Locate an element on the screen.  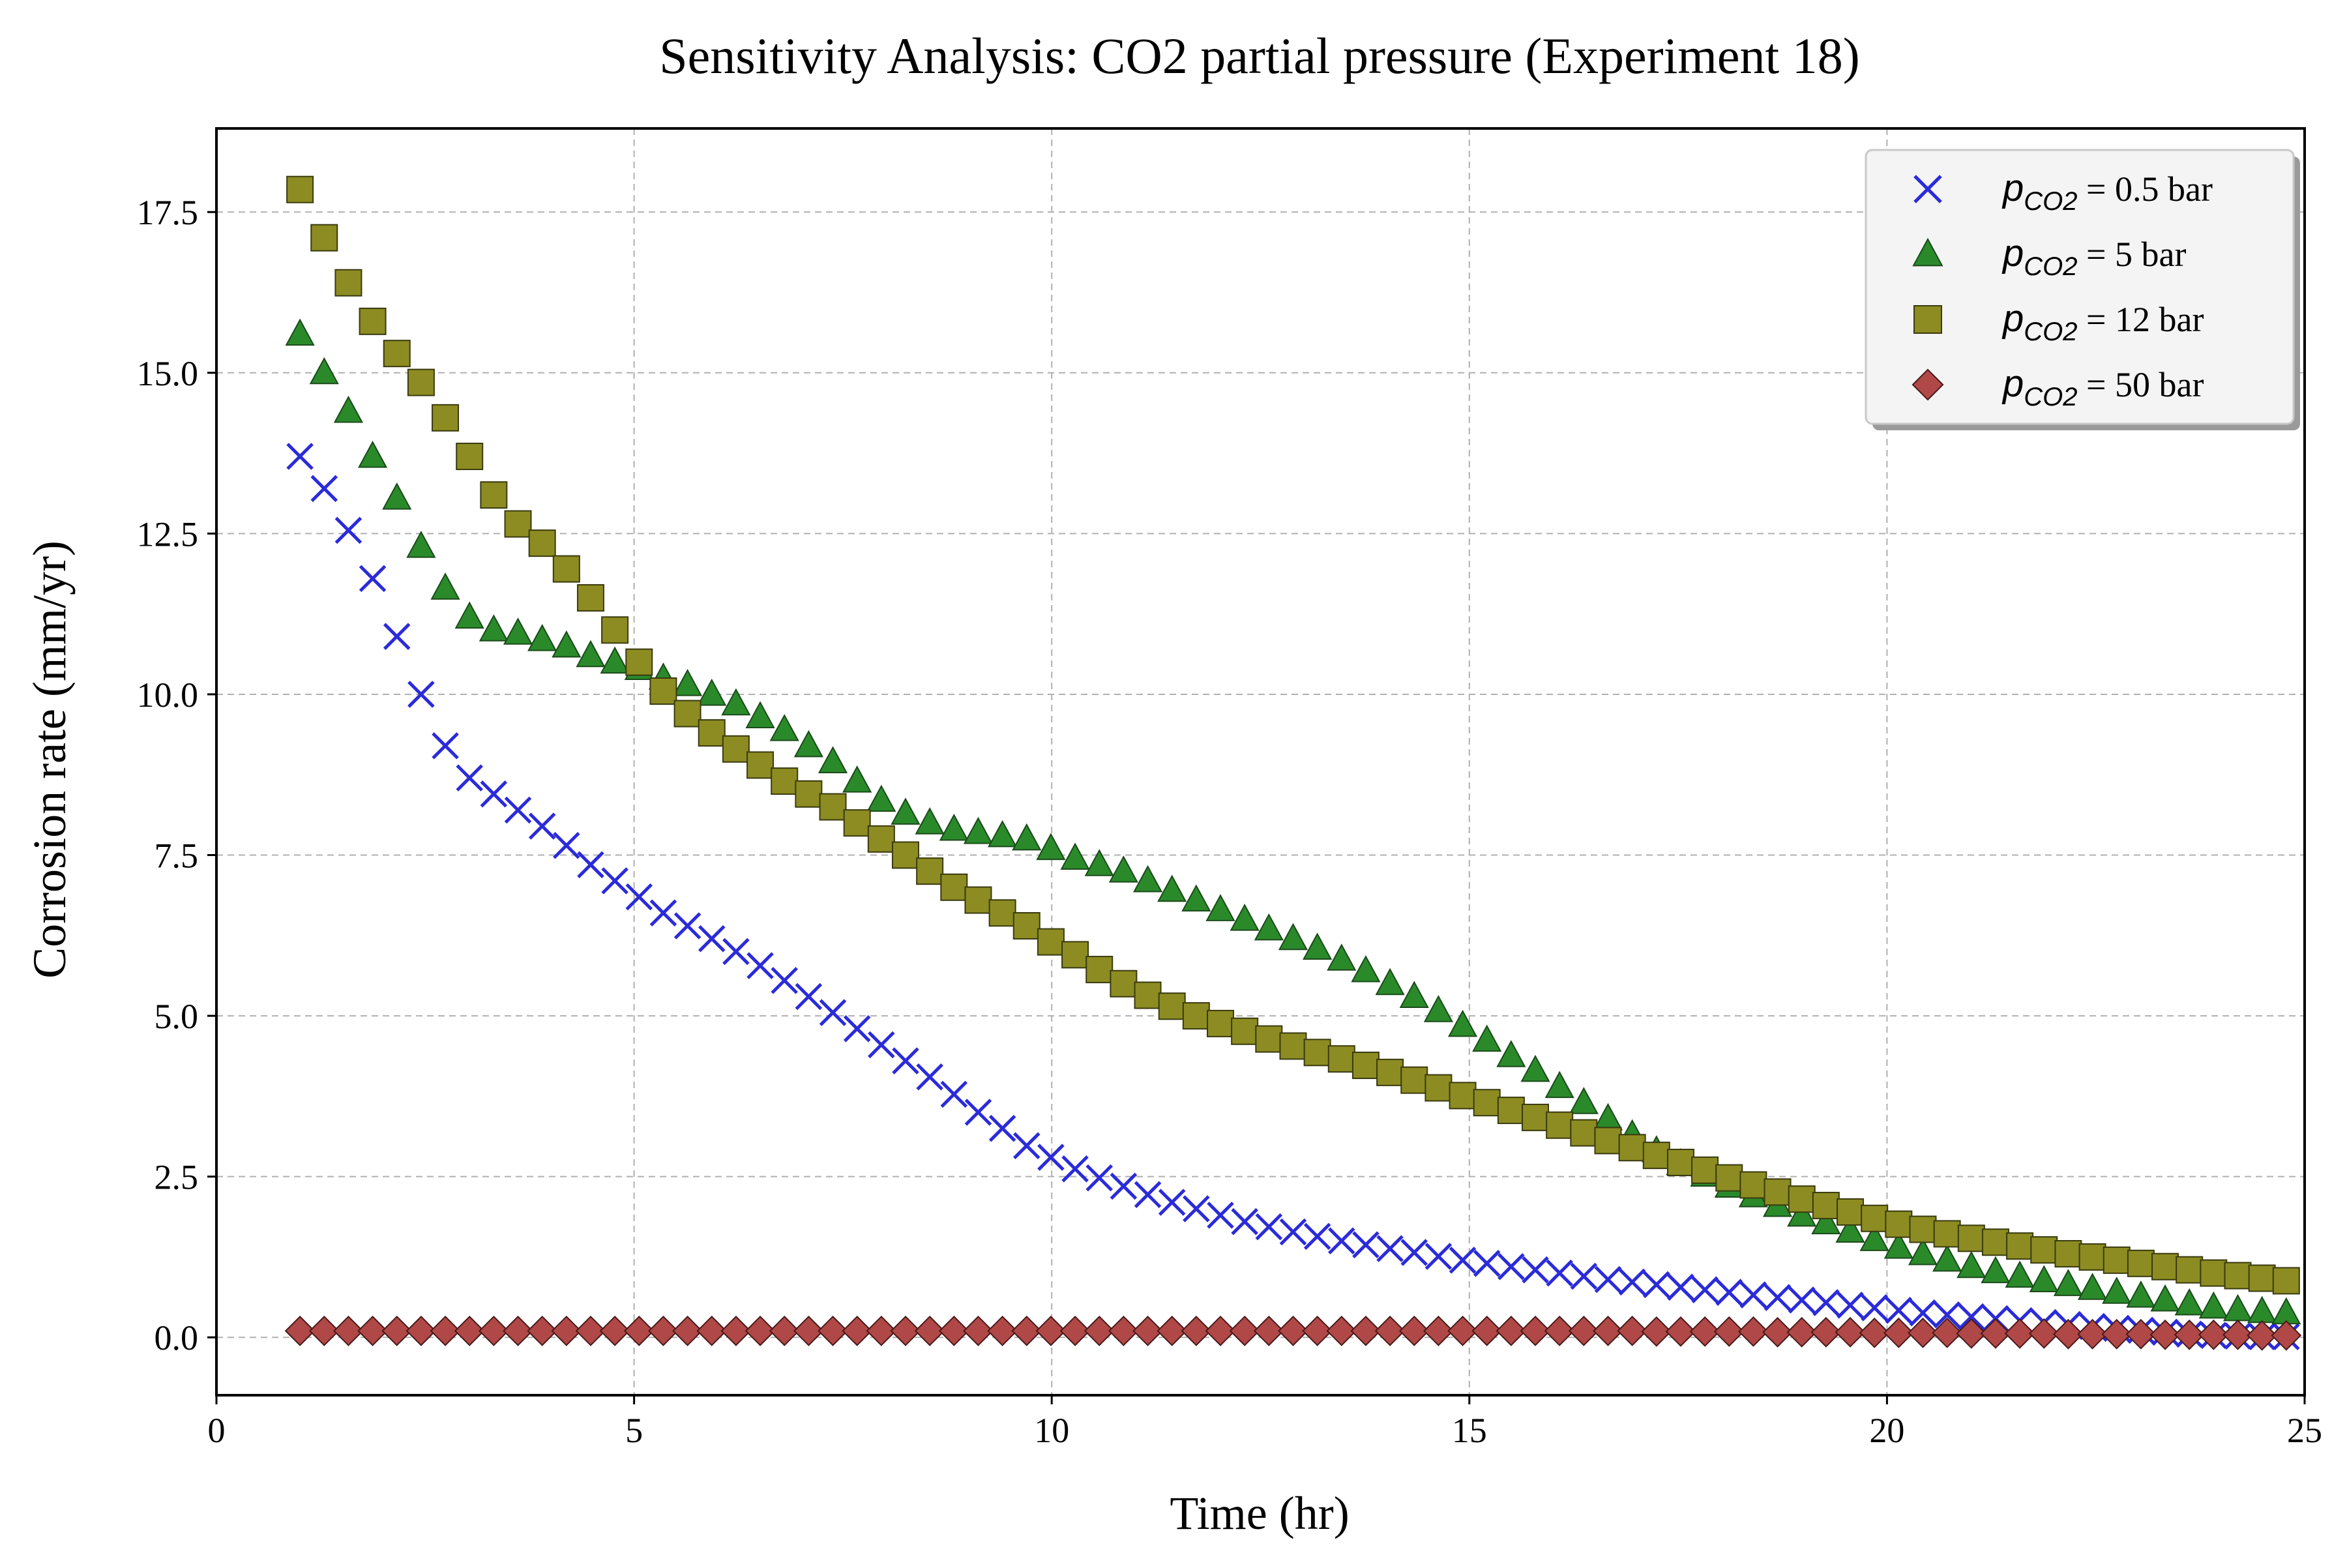
legend-item: pCO2 = 50 bar is located at coordinates (2058, 387).